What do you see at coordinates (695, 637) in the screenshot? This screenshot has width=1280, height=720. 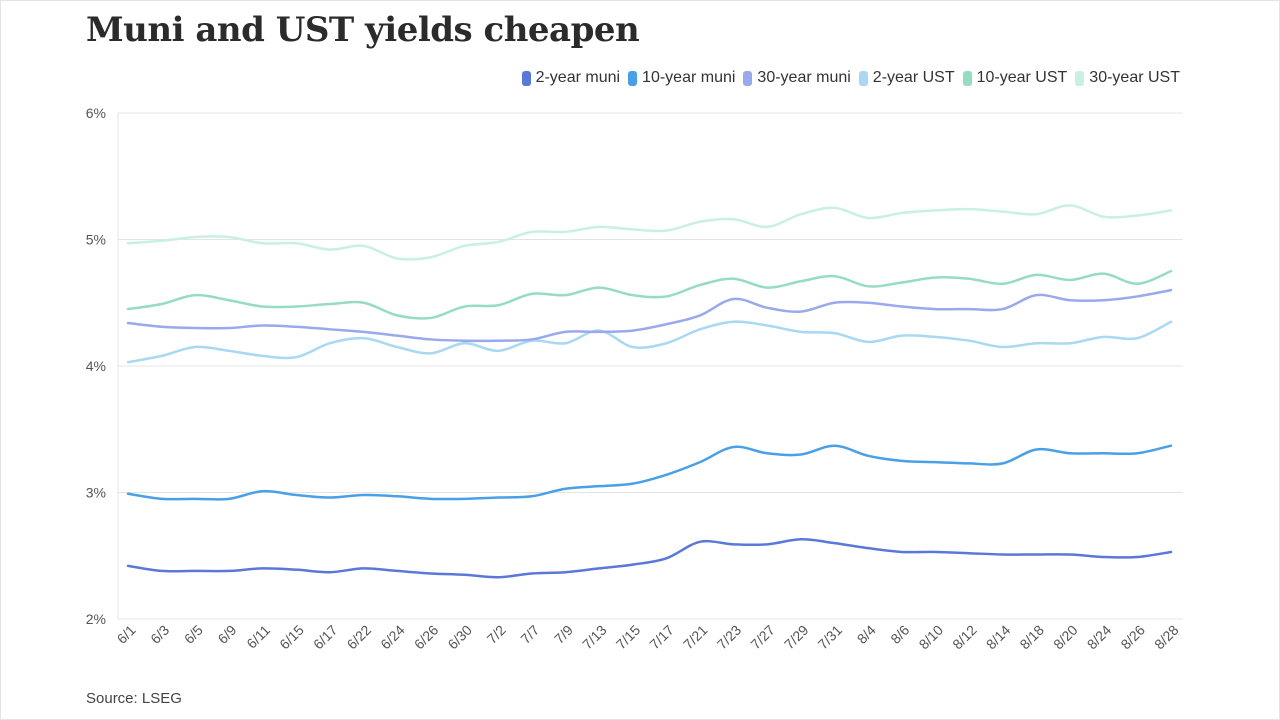 I see `x-tick-label: 7/21` at bounding box center [695, 637].